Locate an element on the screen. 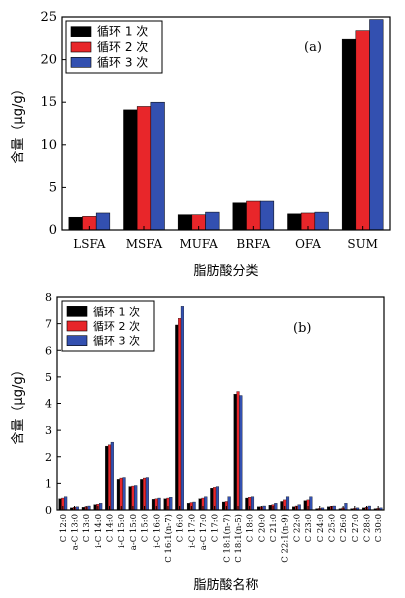  panel-a-ylabel: 含量（μg/g） is located at coordinates (18, 122).